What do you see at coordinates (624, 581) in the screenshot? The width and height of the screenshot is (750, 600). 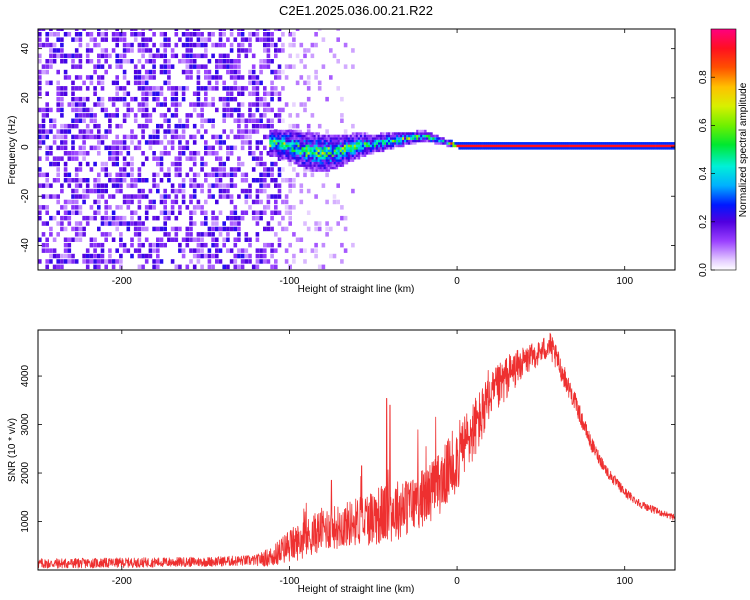 I see `x-tick-label: 100` at bounding box center [624, 581].